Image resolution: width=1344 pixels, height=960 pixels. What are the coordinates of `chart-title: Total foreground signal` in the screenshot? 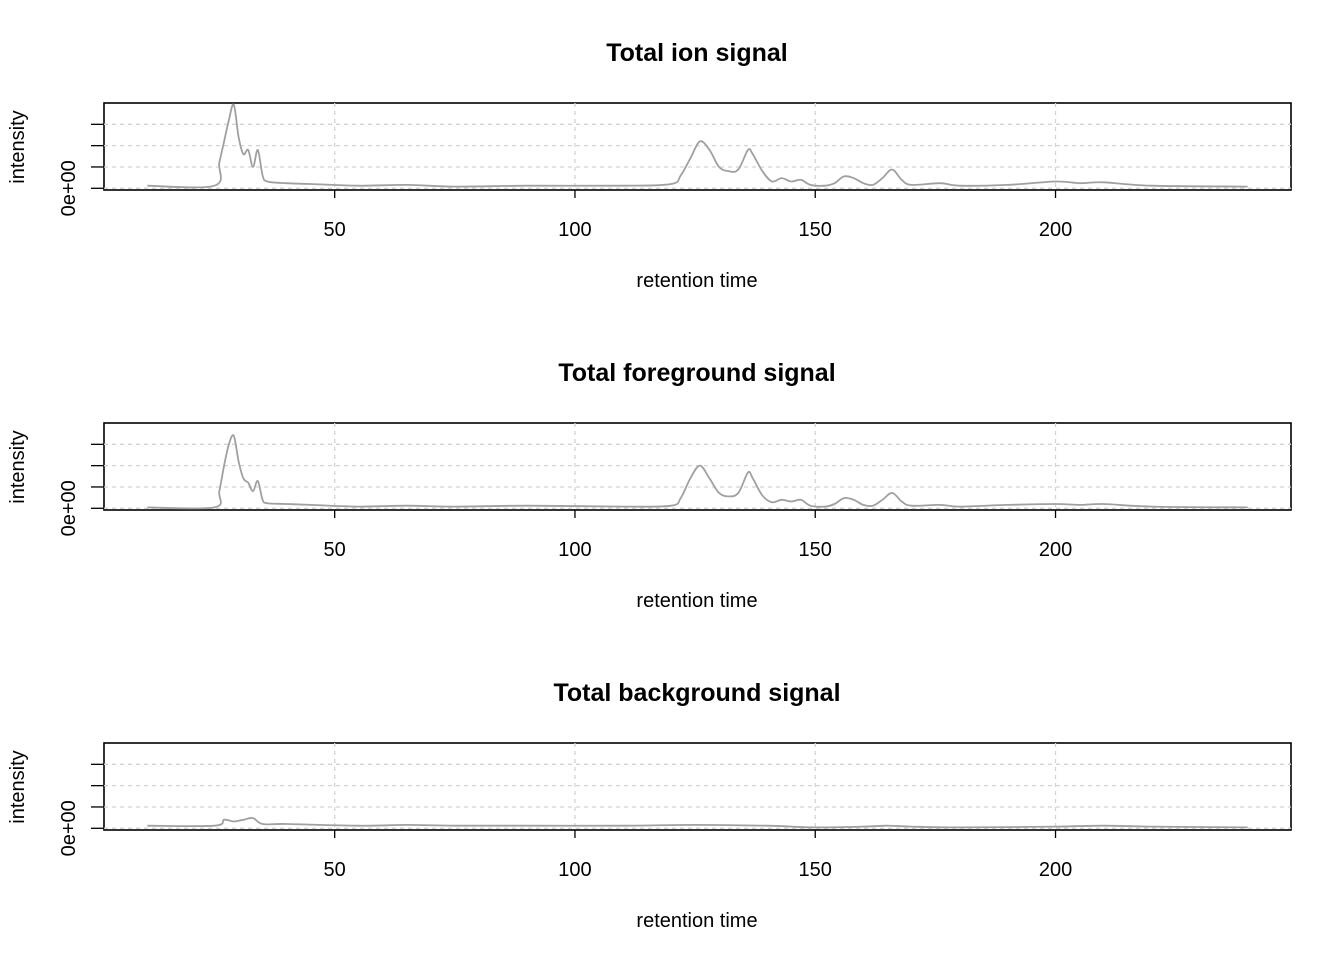 It's located at (696, 373).